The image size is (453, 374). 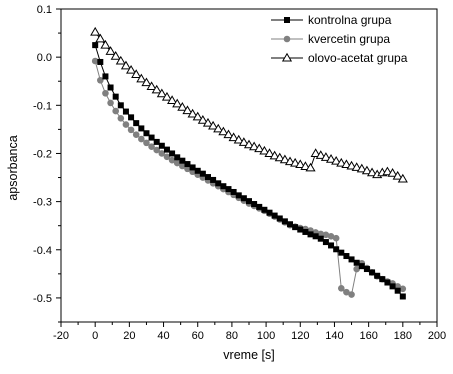 What do you see at coordinates (403, 336) in the screenshot?
I see `x-tick-label: 180` at bounding box center [403, 336].